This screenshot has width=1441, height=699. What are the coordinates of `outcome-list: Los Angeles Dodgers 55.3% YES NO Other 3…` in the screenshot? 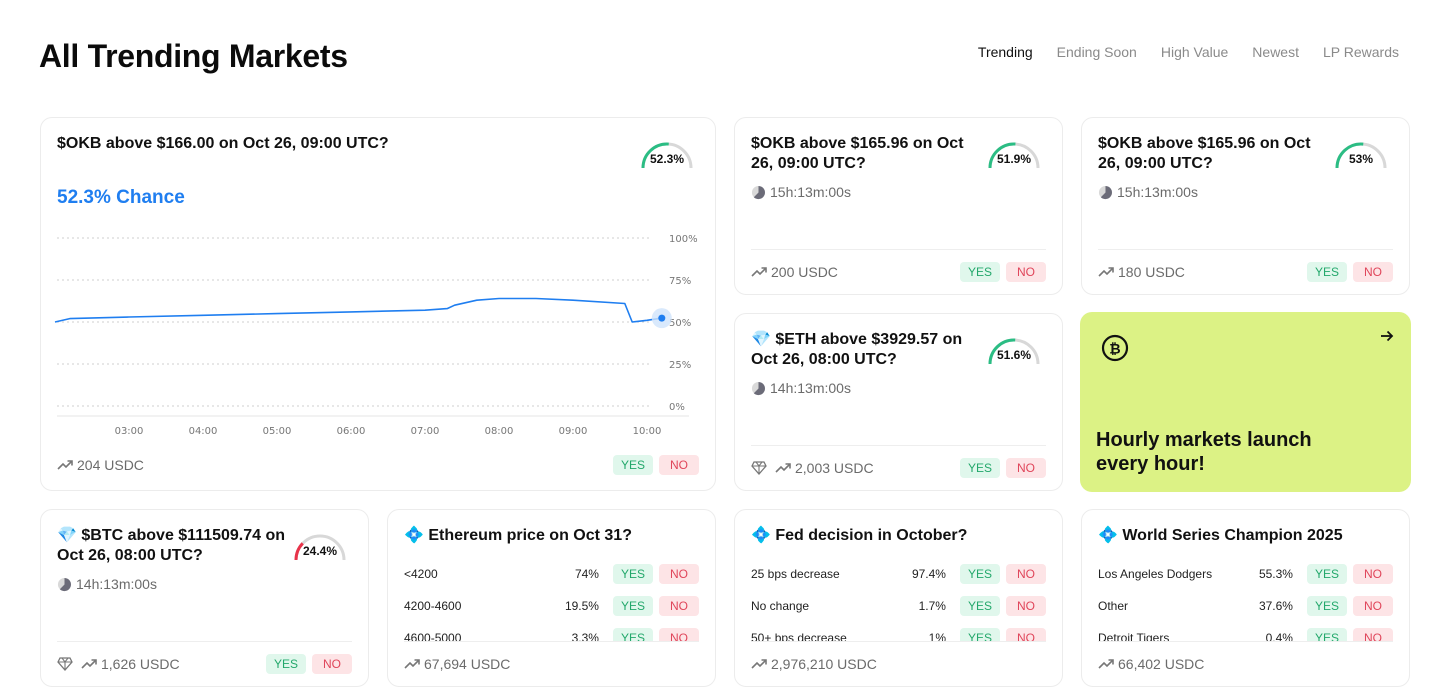 It's located at (1245, 601).